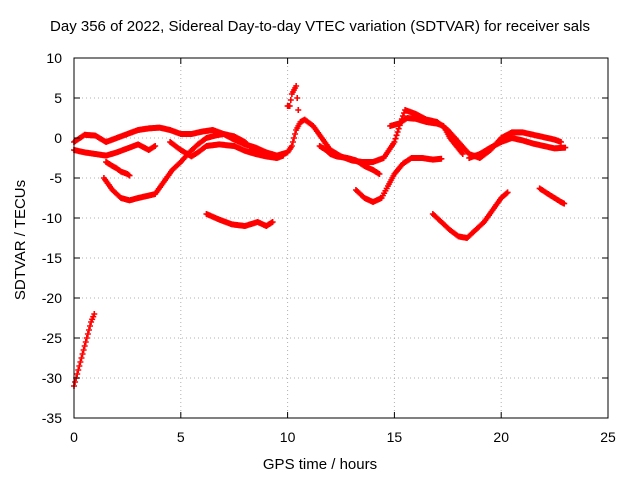  Describe the element at coordinates (181, 437) in the screenshot. I see `x-tick-label: 5` at that location.